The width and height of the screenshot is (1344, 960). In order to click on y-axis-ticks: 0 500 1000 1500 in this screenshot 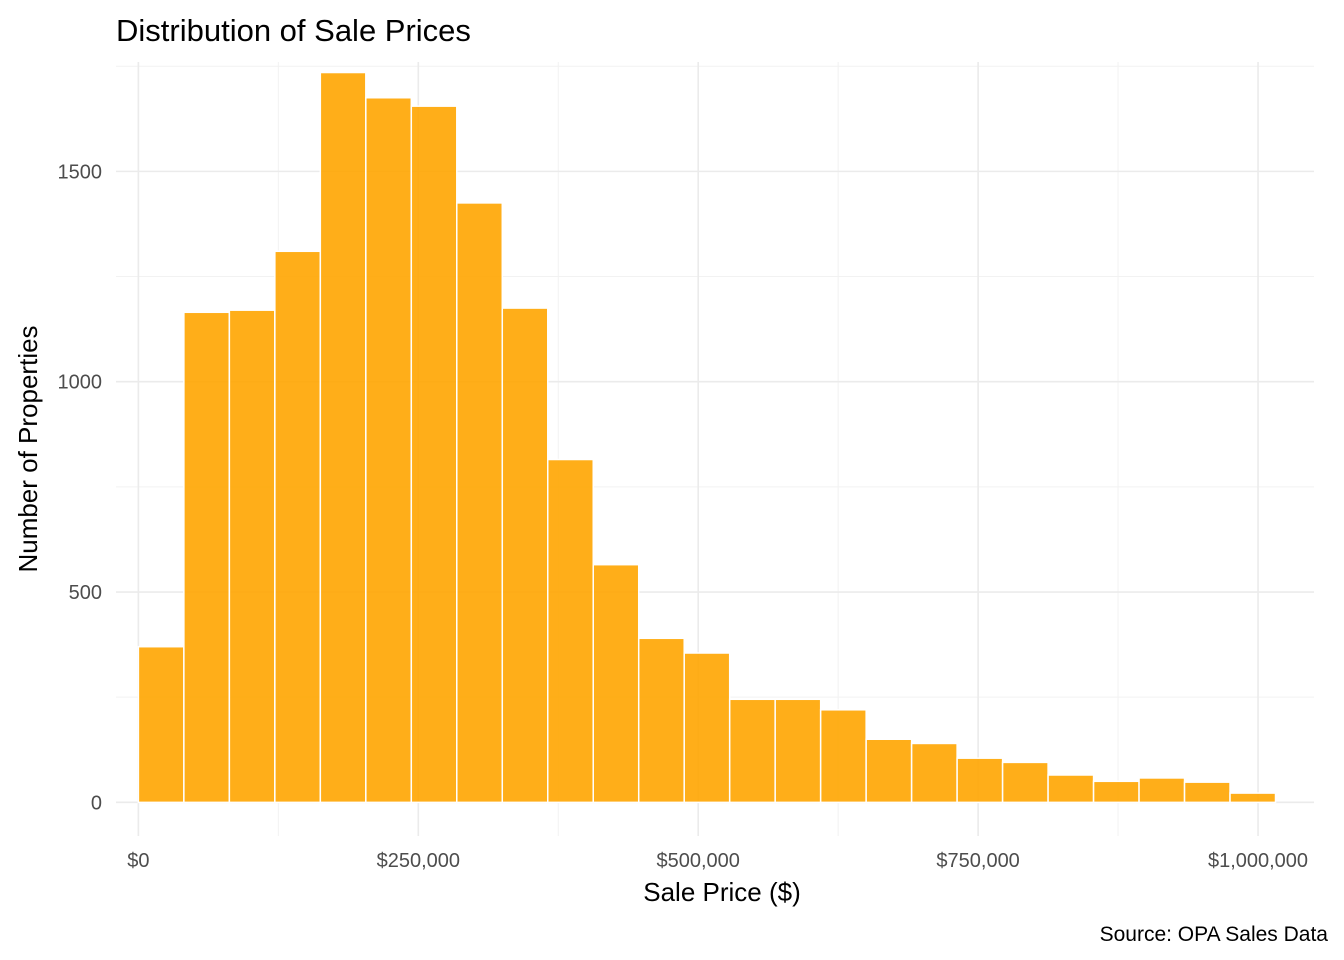, I will do `click(80, 487)`.